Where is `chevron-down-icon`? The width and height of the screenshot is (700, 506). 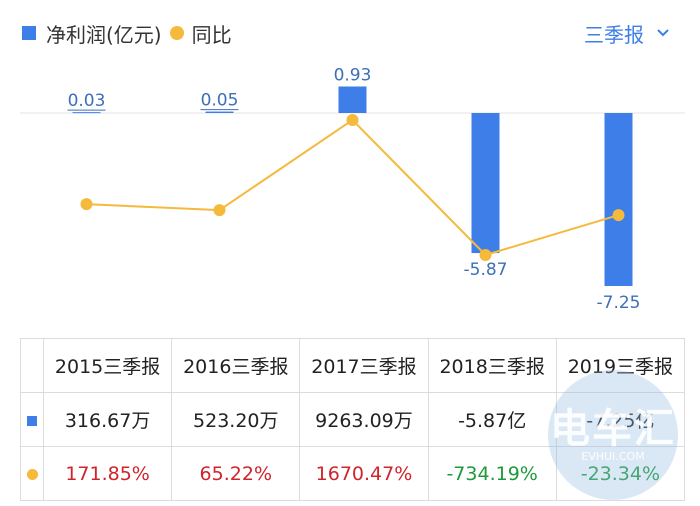
chevron-down-icon is located at coordinates (663, 33).